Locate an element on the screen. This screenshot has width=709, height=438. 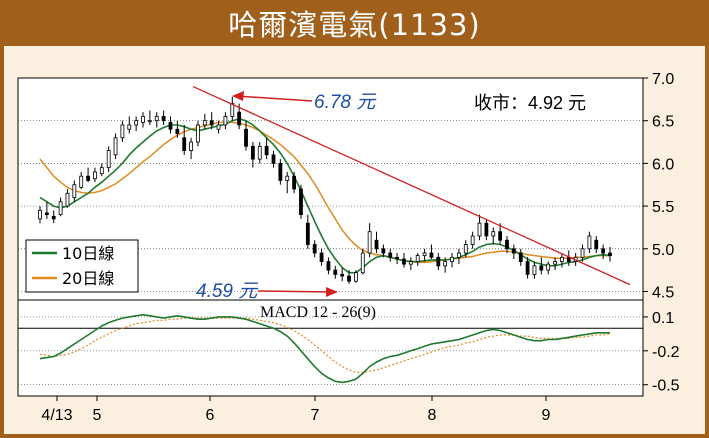
legend-box is located at coordinates (82, 266).